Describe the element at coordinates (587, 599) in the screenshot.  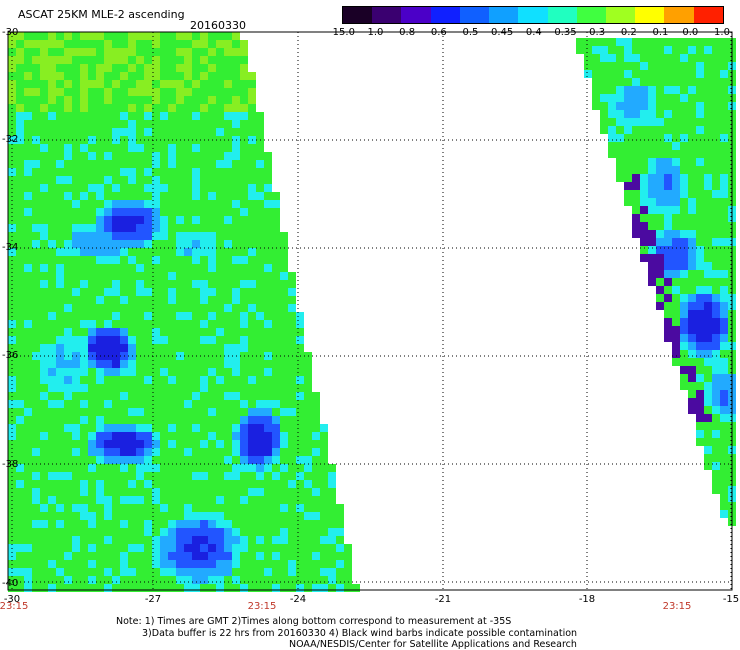
I see `lon-label: -18` at that location.